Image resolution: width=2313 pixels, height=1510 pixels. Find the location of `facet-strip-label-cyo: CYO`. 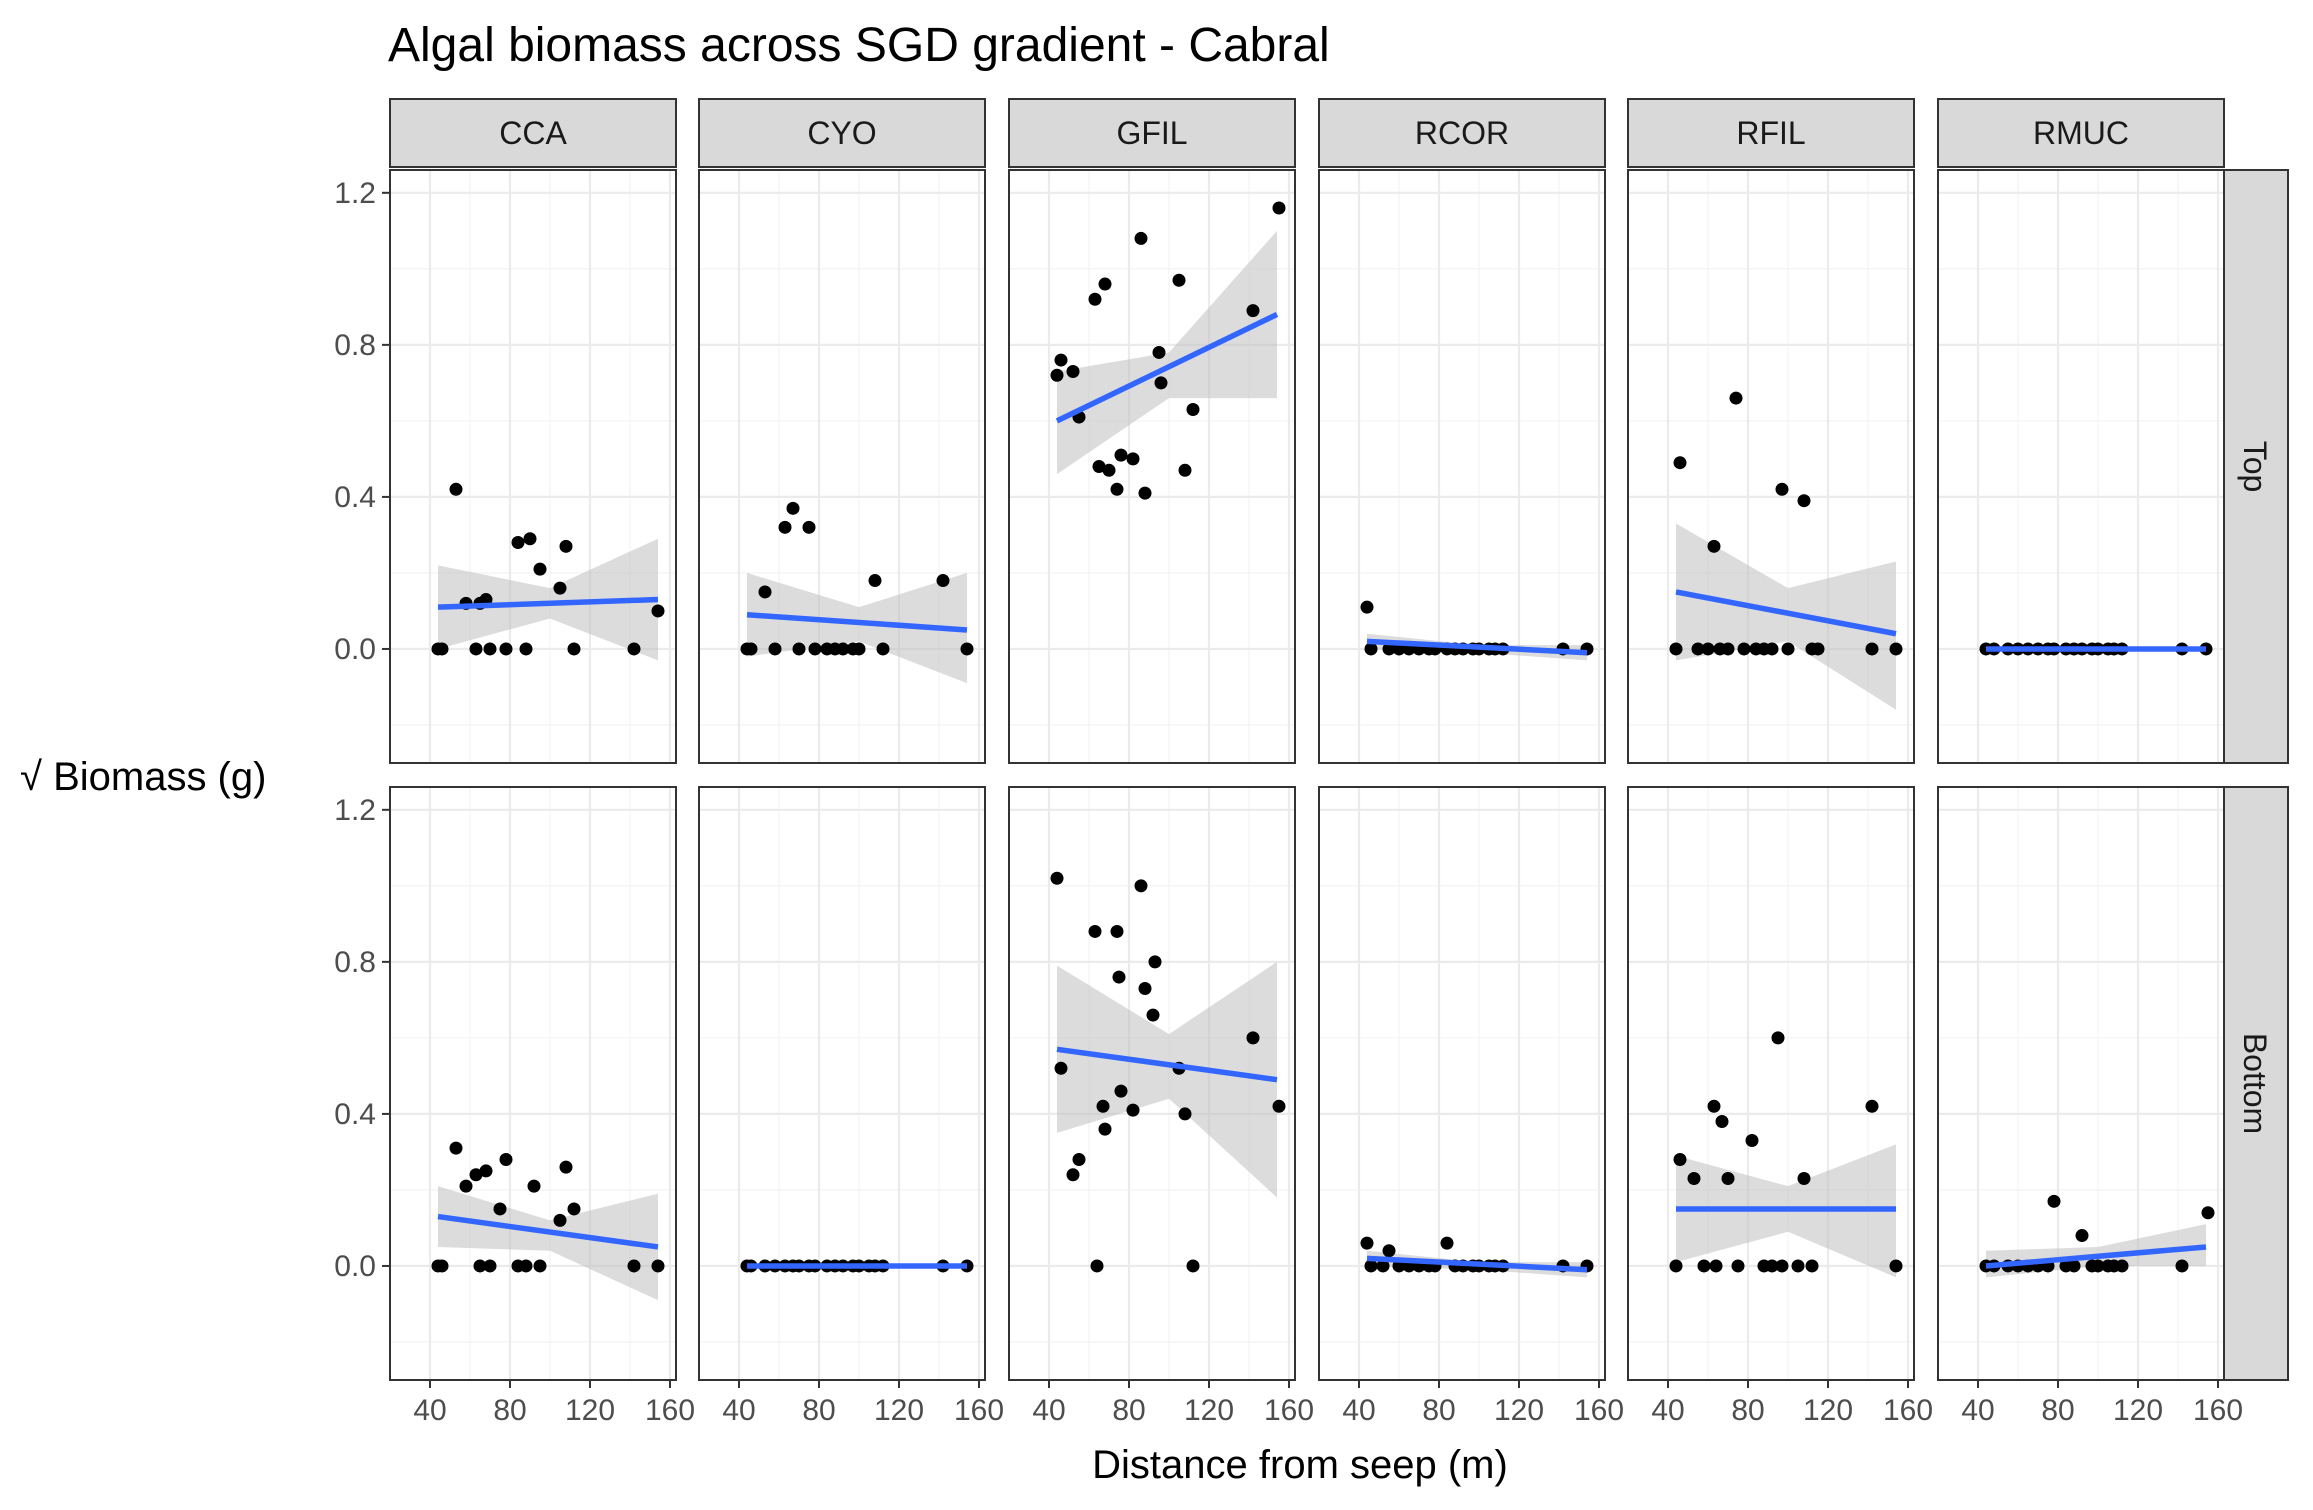

facet-strip-label-cyo: CYO is located at coordinates (841, 133).